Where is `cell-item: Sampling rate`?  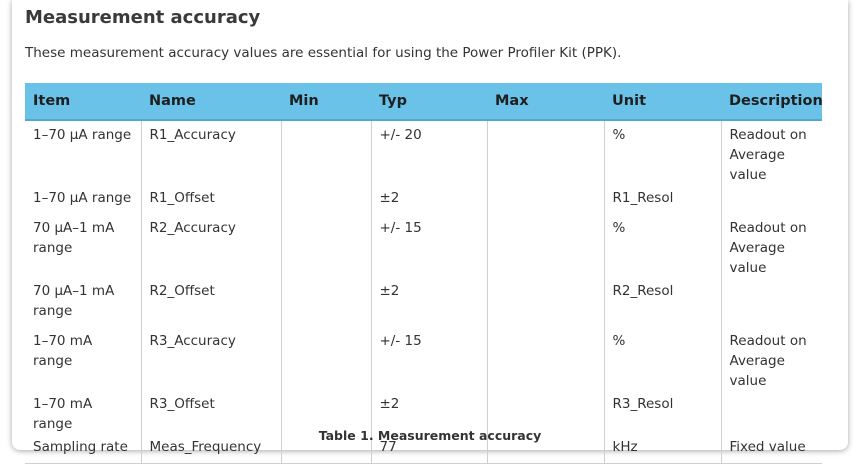 cell-item: Sampling rate is located at coordinates (83, 449).